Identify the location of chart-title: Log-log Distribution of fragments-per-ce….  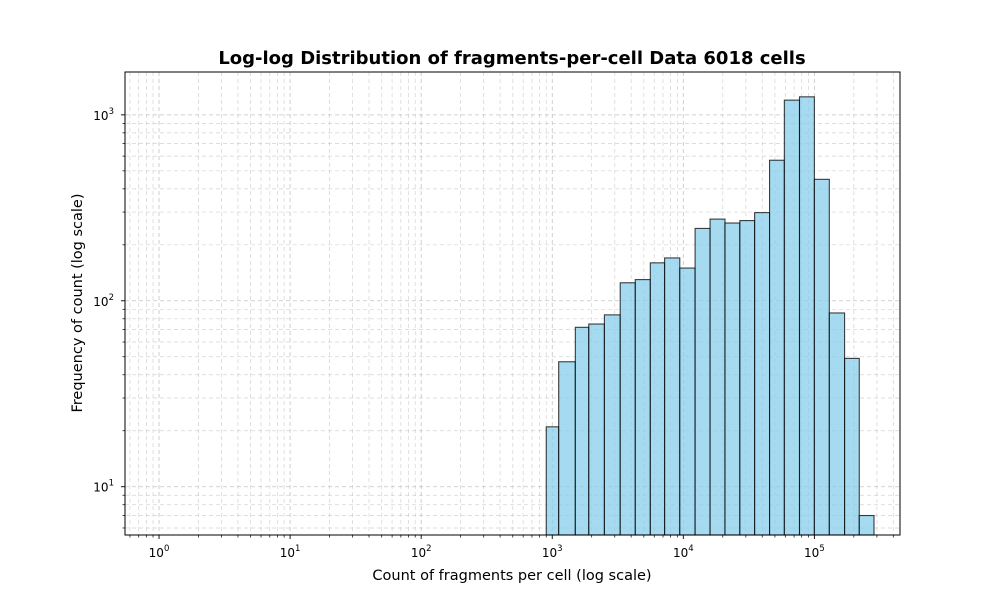
(511, 58).